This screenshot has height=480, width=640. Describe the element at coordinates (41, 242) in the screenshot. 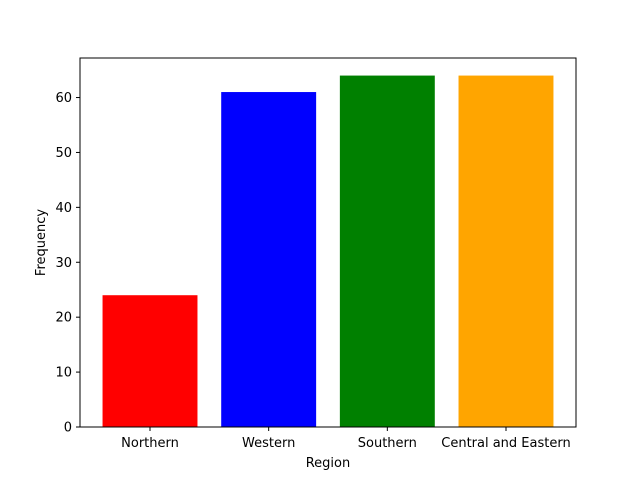

I see `y-axis-label: Frequency` at that location.